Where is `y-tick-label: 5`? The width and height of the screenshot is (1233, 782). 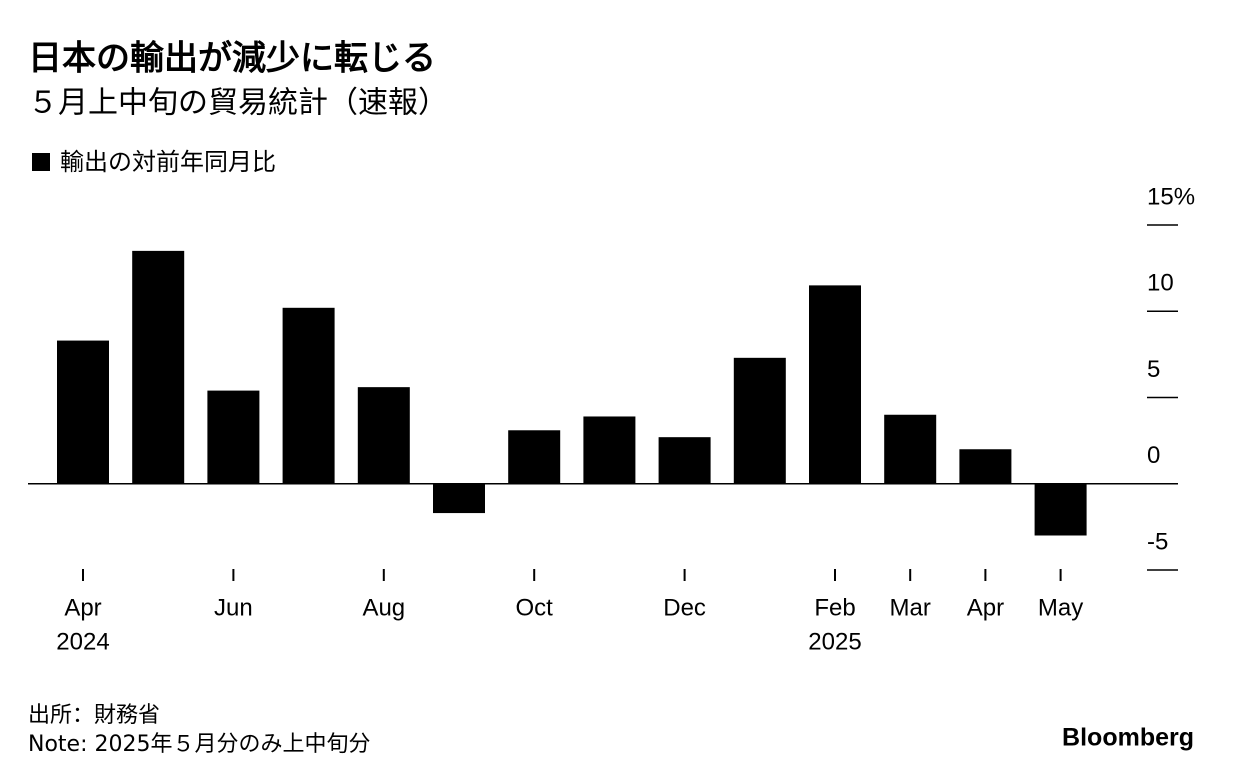
y-tick-label: 5 is located at coordinates (1153, 369).